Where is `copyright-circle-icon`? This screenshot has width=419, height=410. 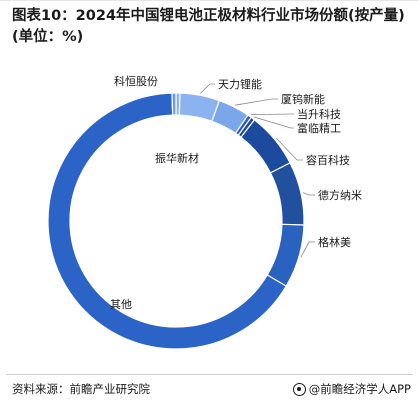 copyright-circle-icon is located at coordinates (299, 389).